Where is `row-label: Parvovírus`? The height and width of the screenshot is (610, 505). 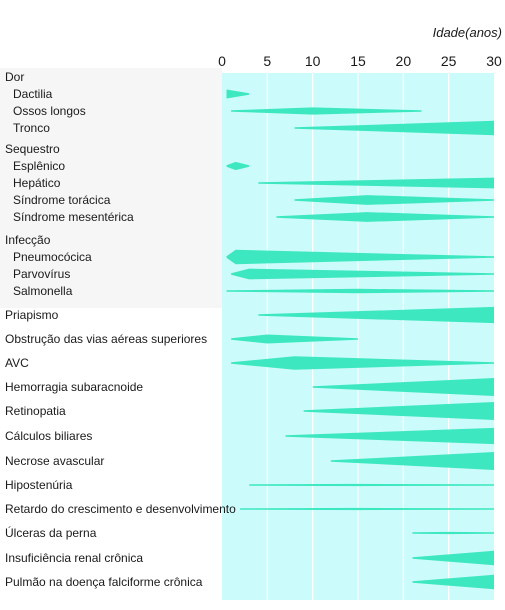
row-label: Parvovírus is located at coordinates (41, 274).